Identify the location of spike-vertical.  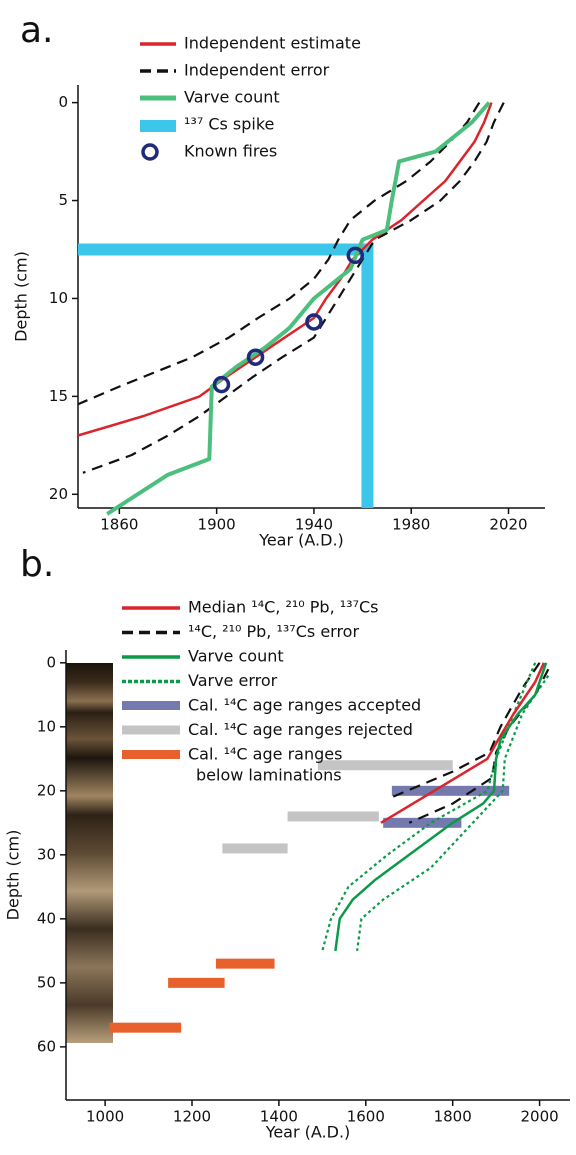
(367, 375).